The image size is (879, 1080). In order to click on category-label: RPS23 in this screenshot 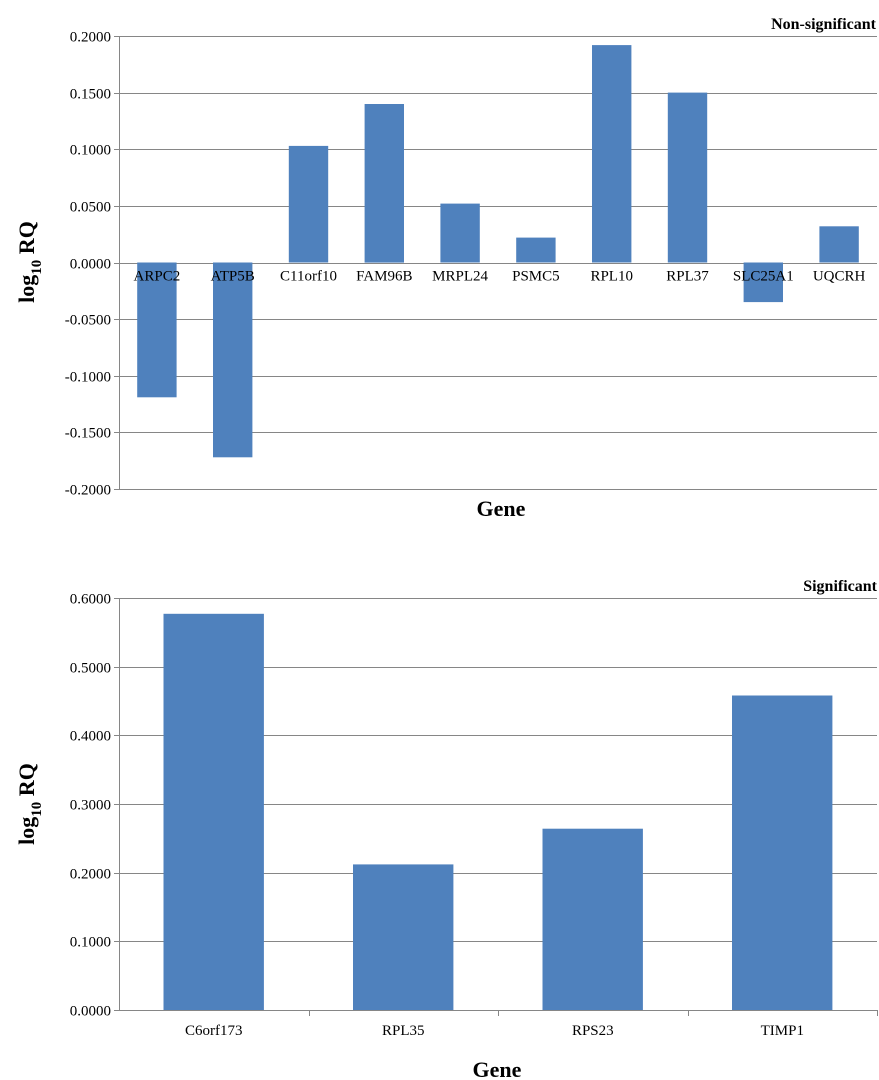, I will do `click(593, 1031)`.